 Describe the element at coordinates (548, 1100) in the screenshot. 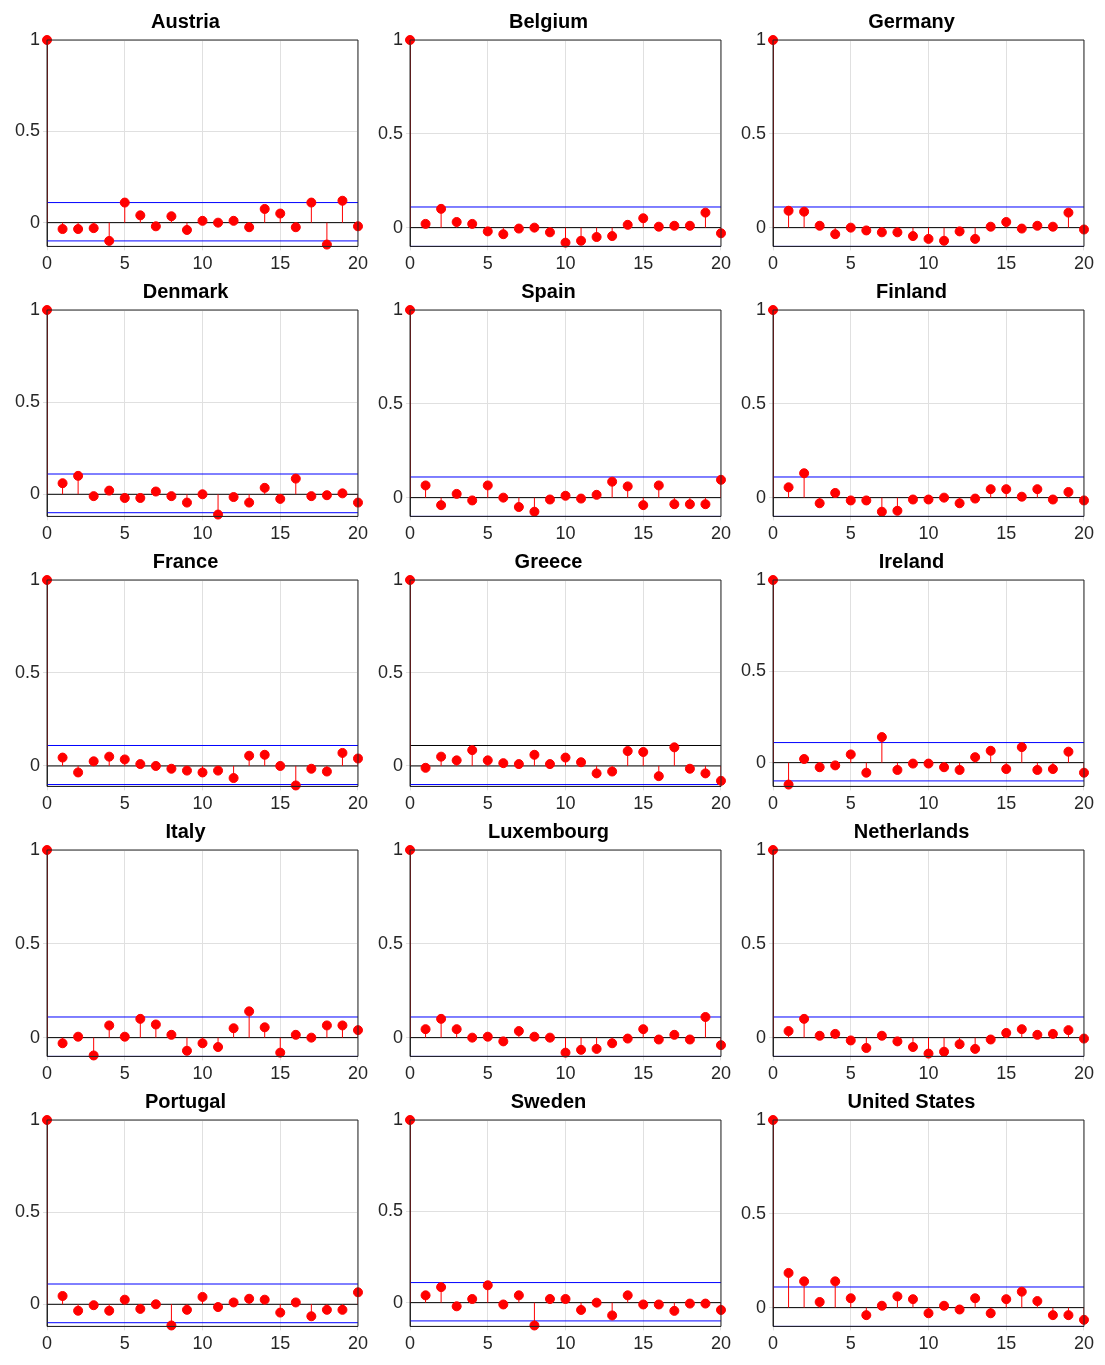

I see `chart-title: Sweden` at that location.